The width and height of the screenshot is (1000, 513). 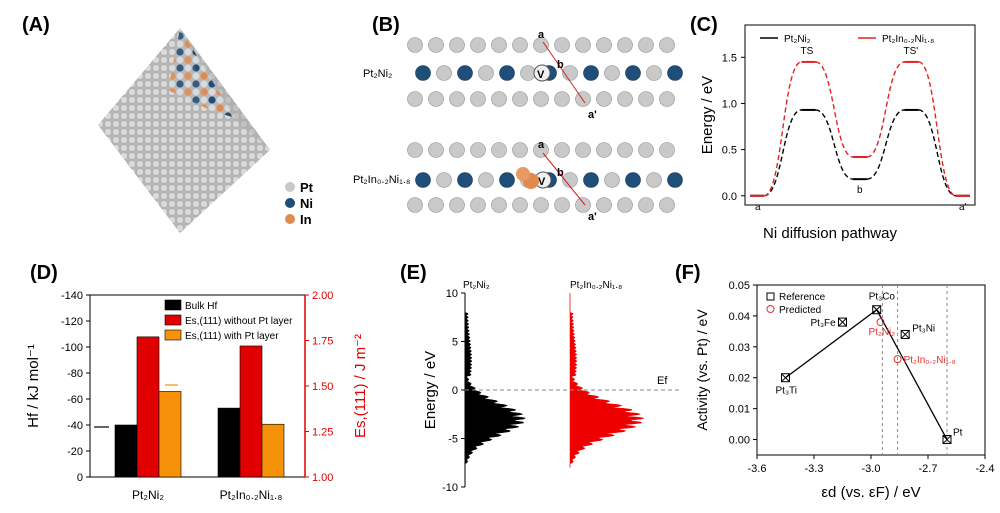 What do you see at coordinates (729, 104) in the screenshot?
I see `c-ytick-label-2: 1.0` at bounding box center [729, 104].